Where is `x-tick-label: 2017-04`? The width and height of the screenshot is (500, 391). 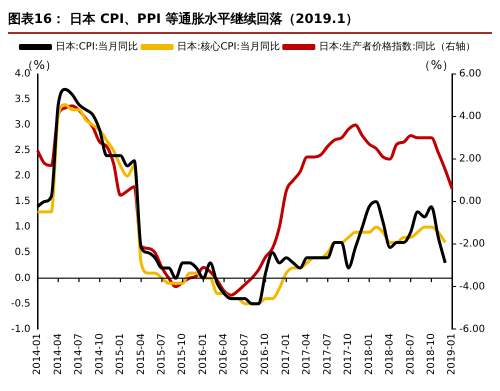 x-tick-label: 2017-04 is located at coordinates (307, 354).